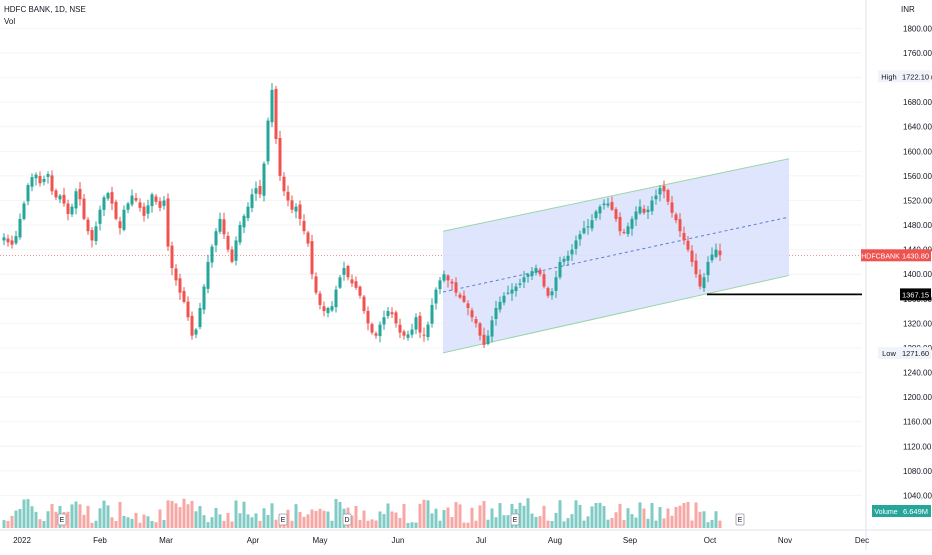 The width and height of the screenshot is (932, 555). Describe the element at coordinates (45, 9) in the screenshot. I see `symbol-title: HDFC BANK, 1D, NSE` at that location.